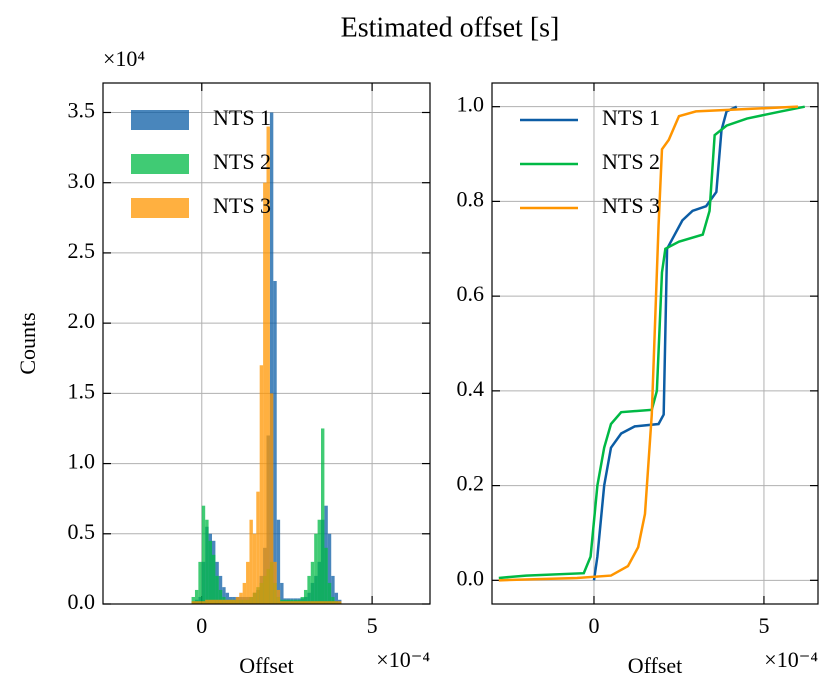  What do you see at coordinates (450, 27) in the screenshot?
I see `figure-title: Estimated offset [s]` at bounding box center [450, 27].